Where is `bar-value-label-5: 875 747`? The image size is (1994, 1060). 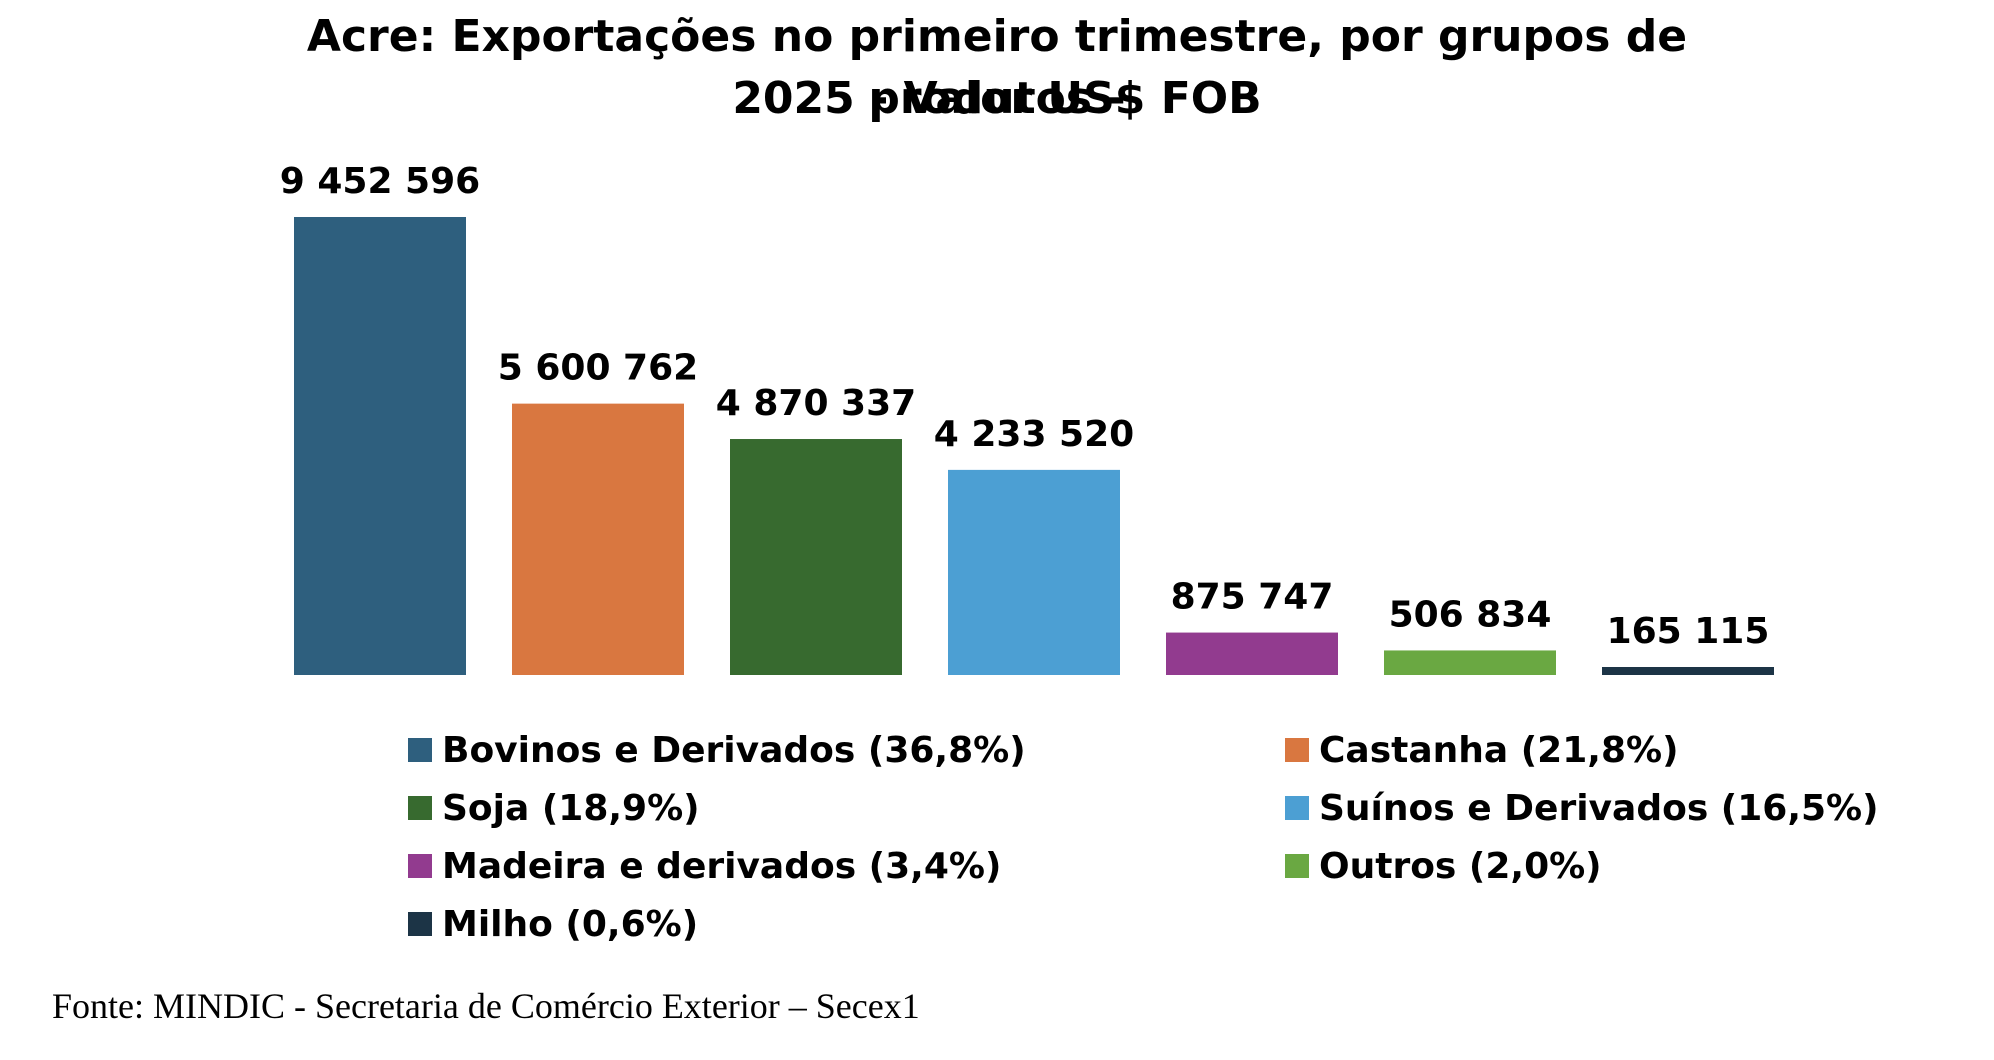
bar-value-label-5: 875 747 is located at coordinates (1252, 597).